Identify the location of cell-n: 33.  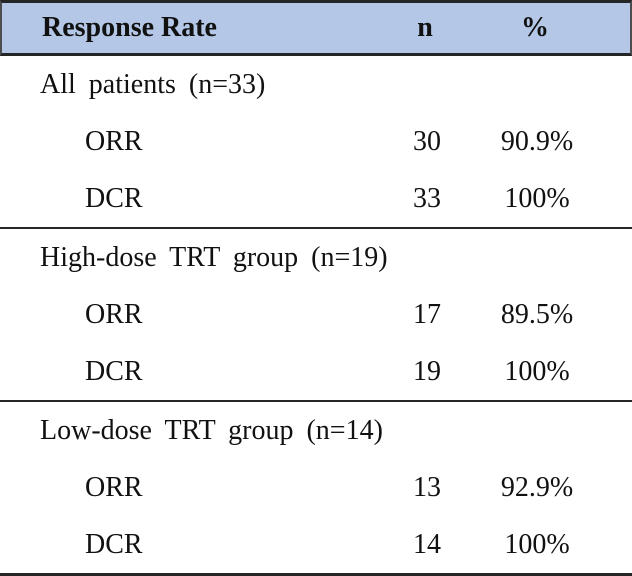
(427, 198).